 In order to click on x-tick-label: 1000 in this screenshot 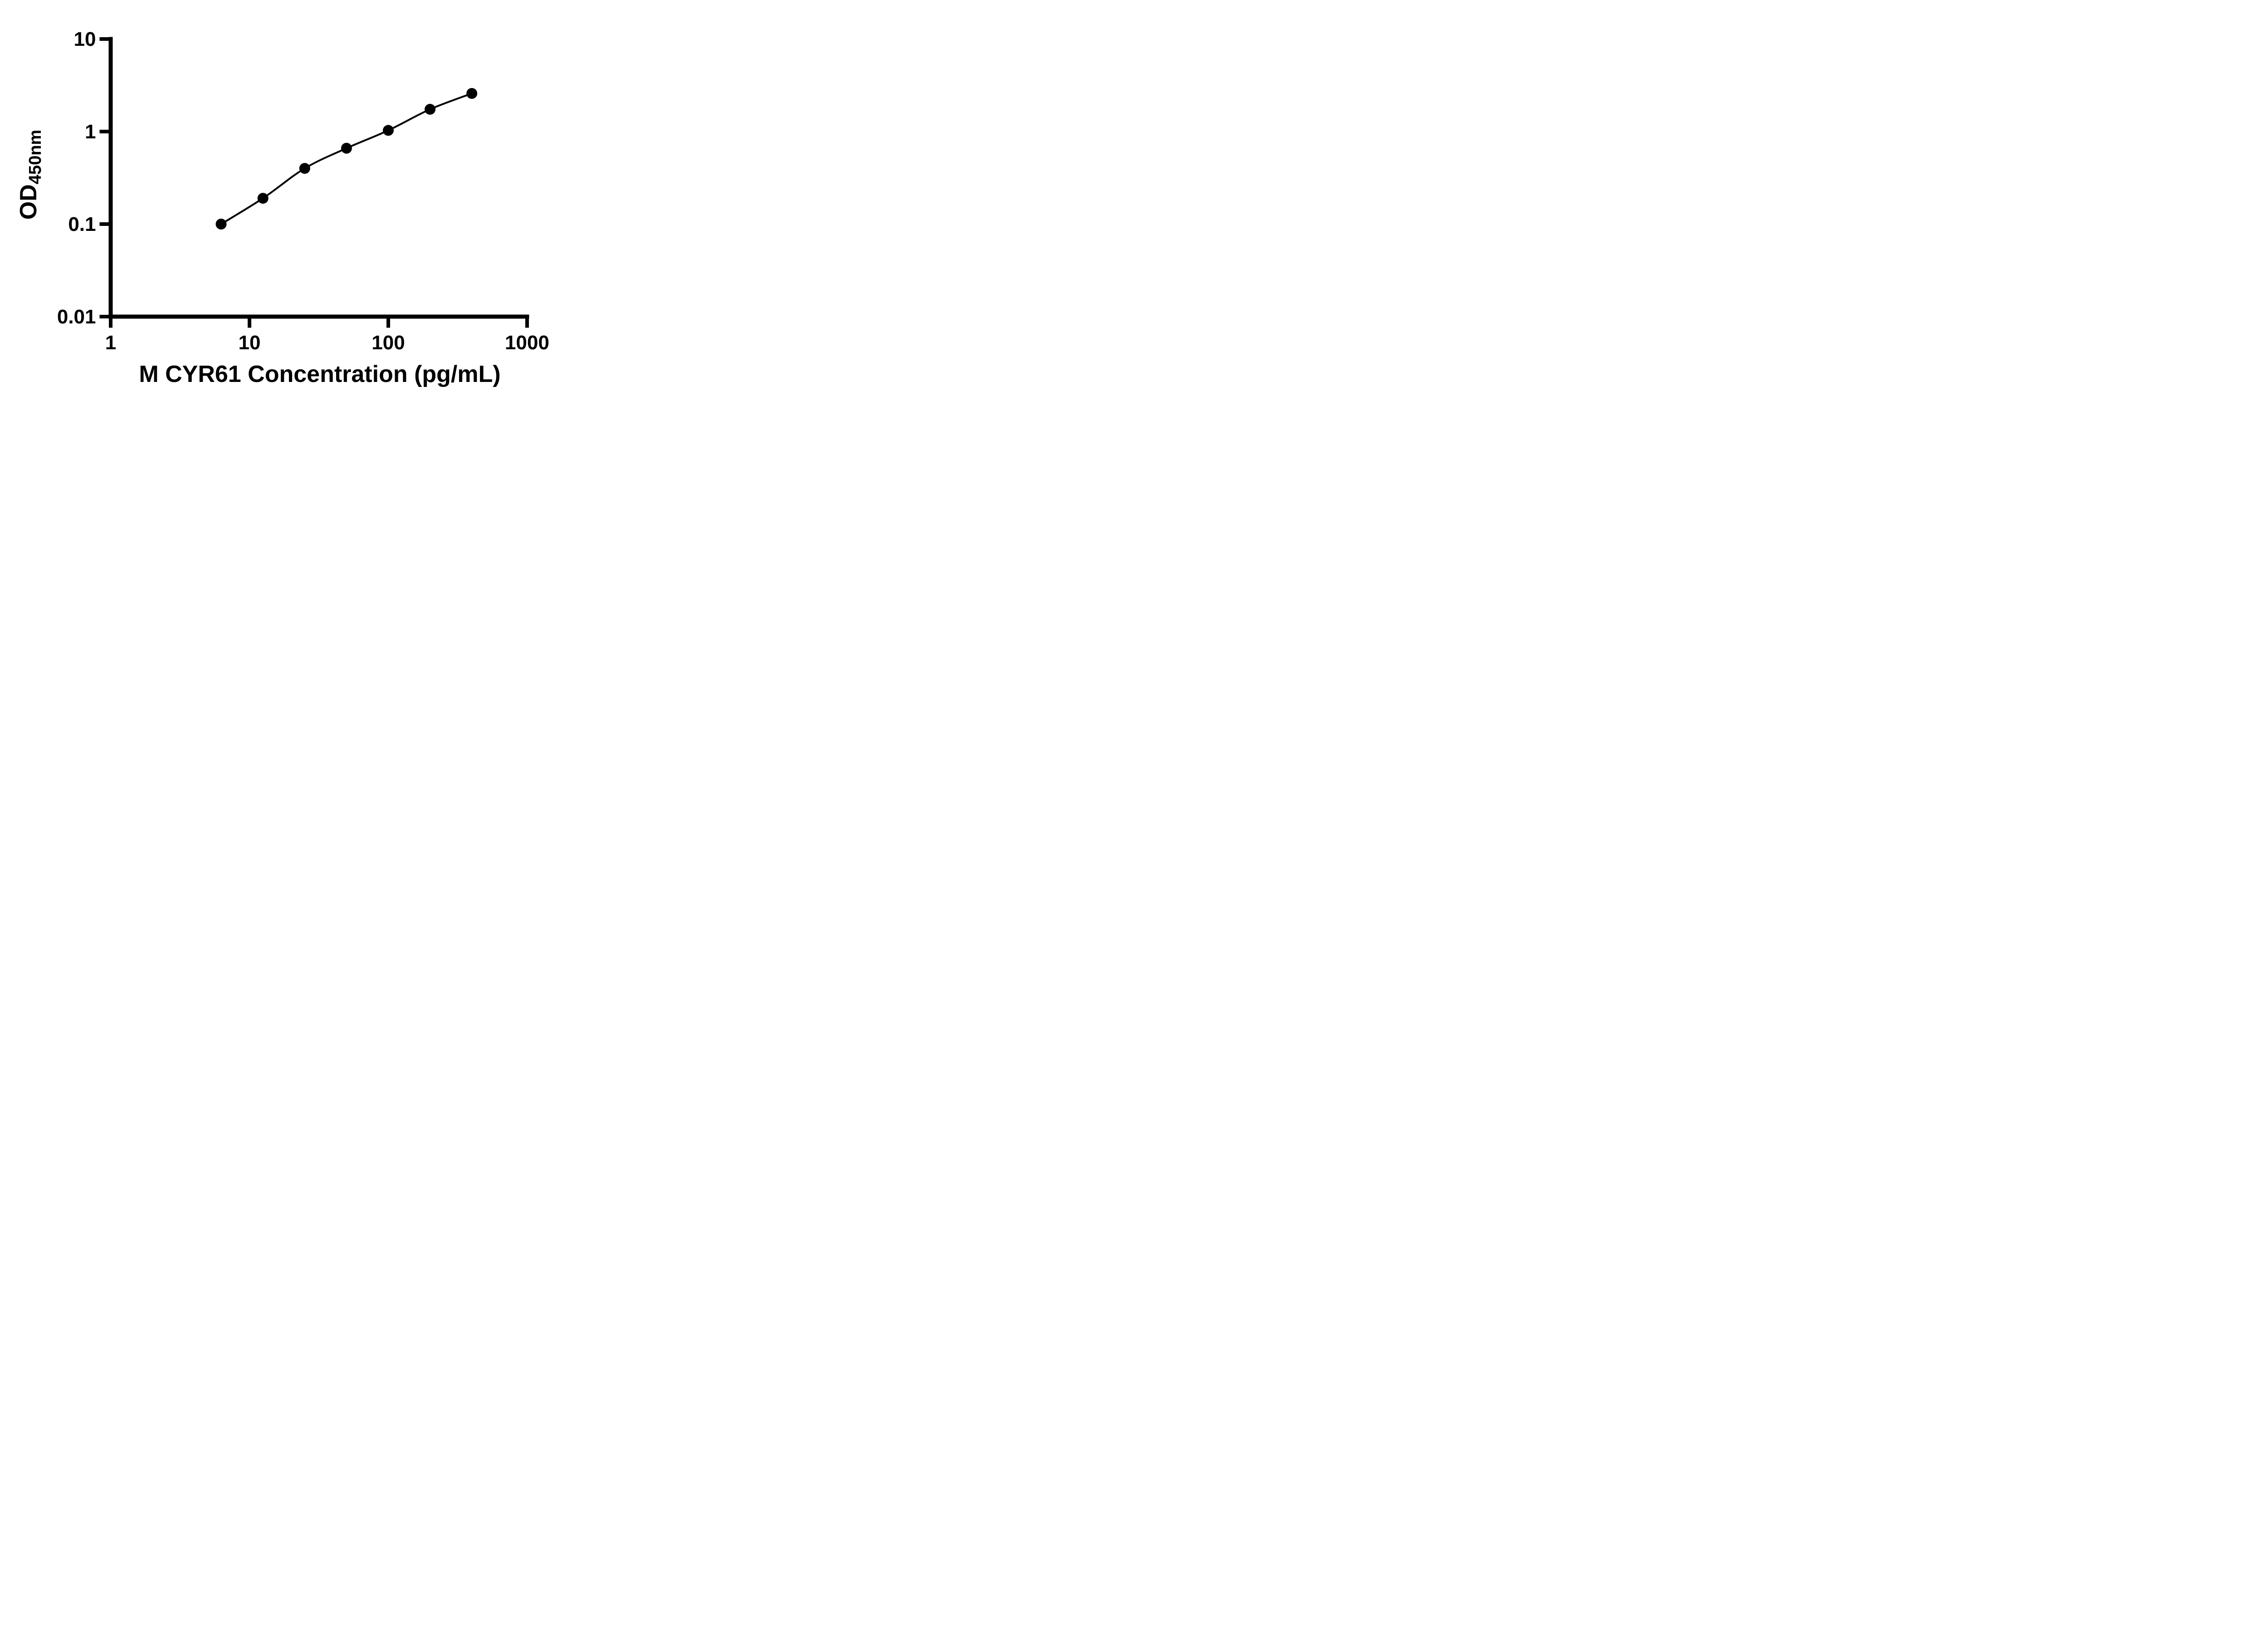, I will do `click(527, 343)`.